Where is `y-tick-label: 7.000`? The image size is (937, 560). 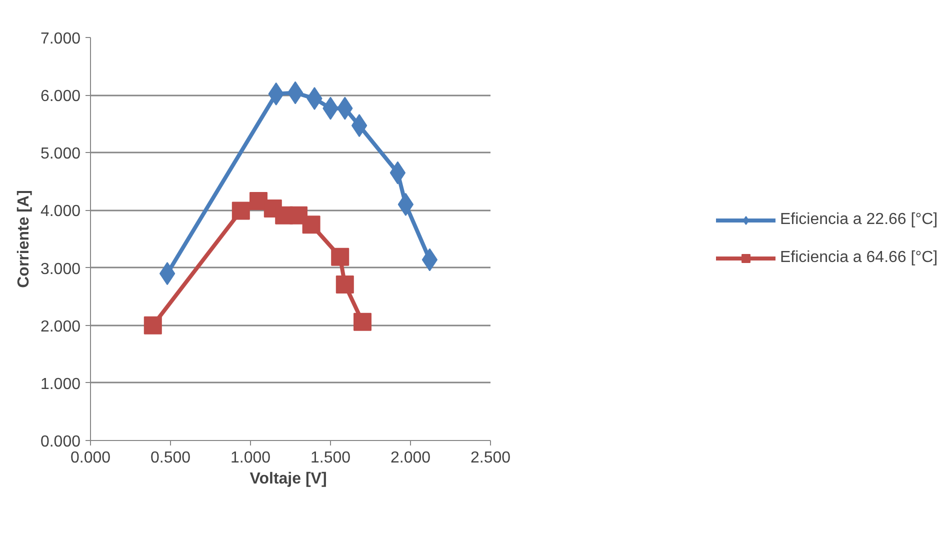
y-tick-label: 7.000 is located at coordinates (60, 39).